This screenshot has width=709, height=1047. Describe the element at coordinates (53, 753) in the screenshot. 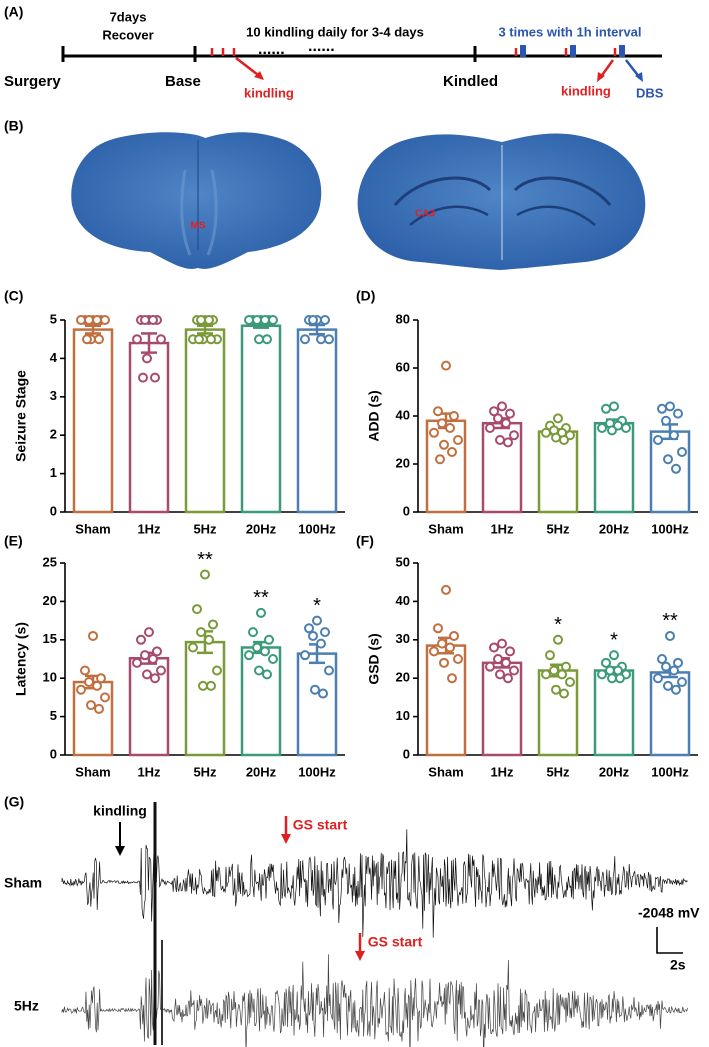

I see `y-tick-label: 0` at that location.